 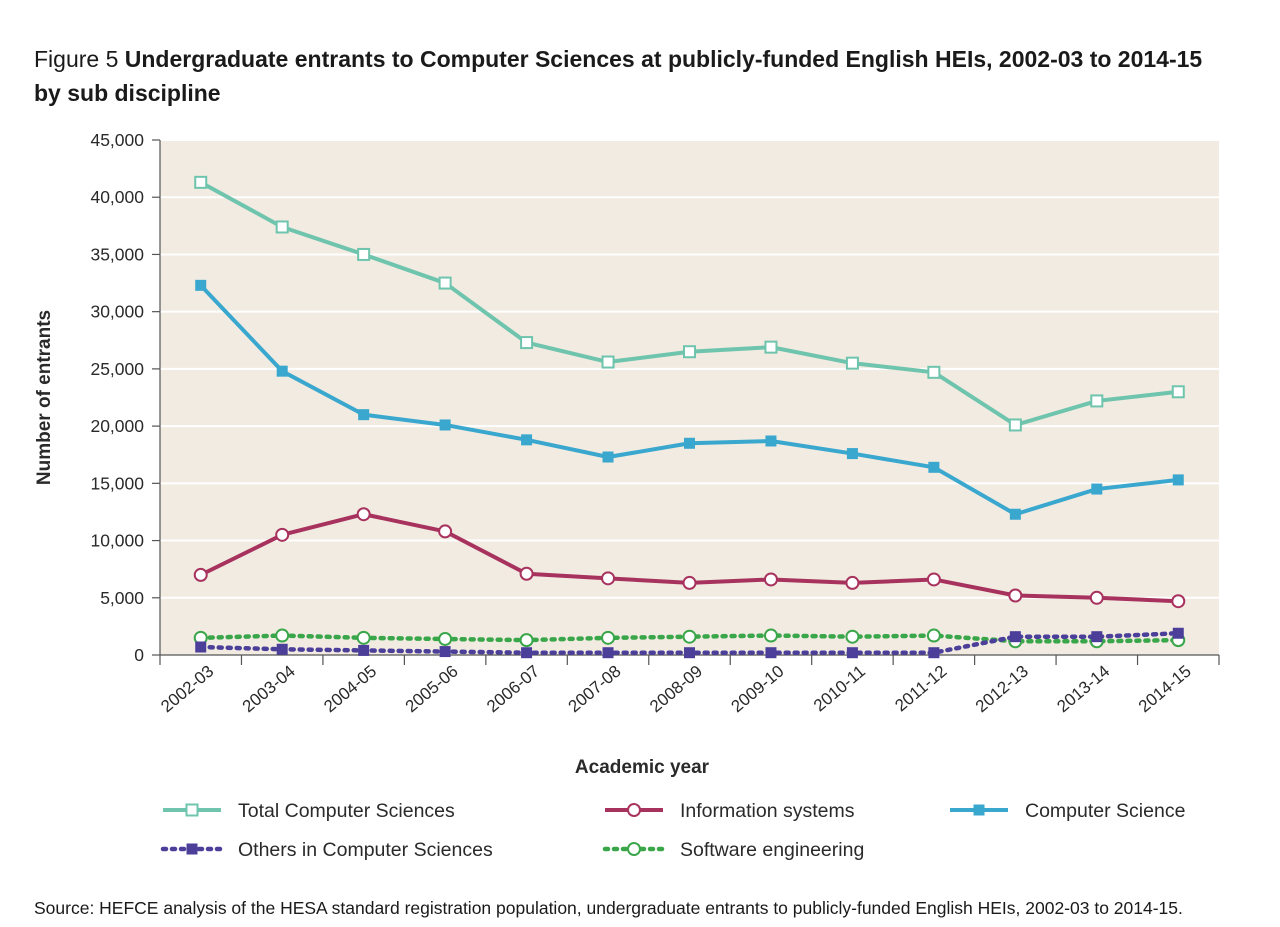 What do you see at coordinates (117, 197) in the screenshot?
I see `y-tick-label: 40,000` at bounding box center [117, 197].